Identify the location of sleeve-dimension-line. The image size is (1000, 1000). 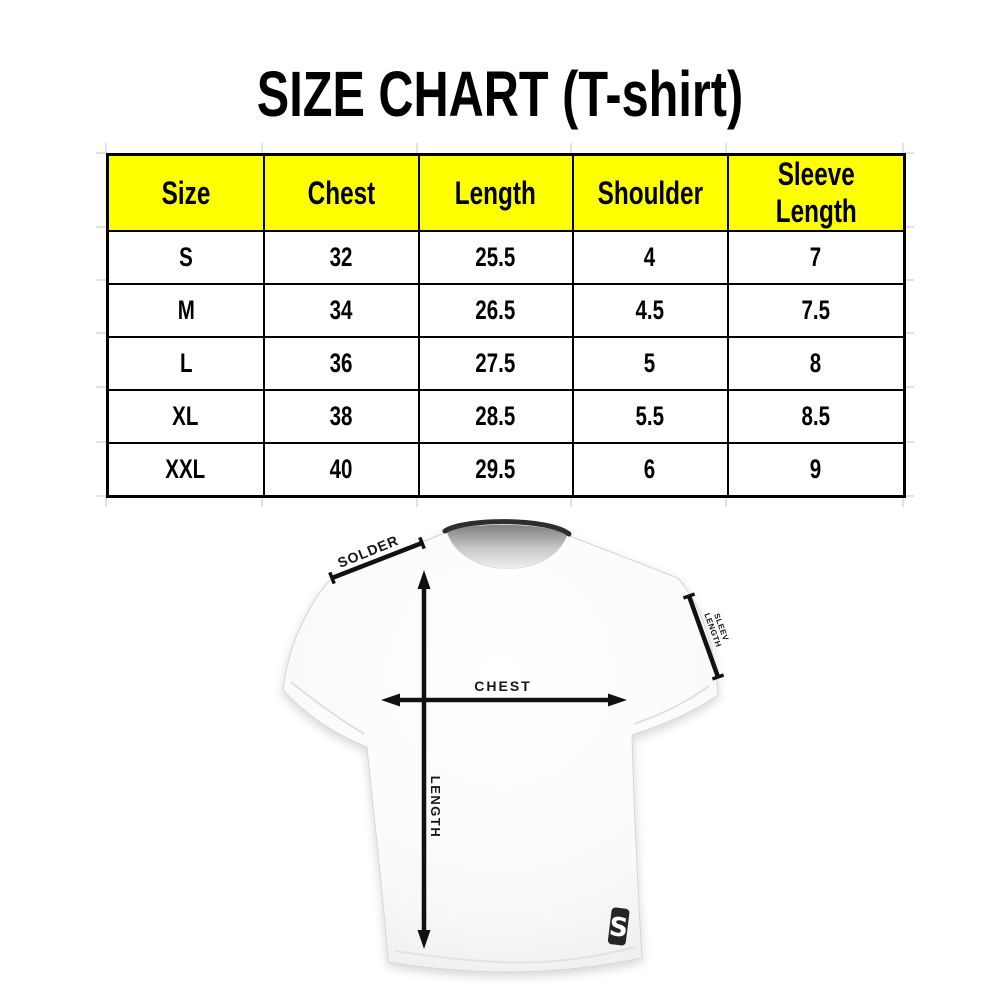
(703, 636).